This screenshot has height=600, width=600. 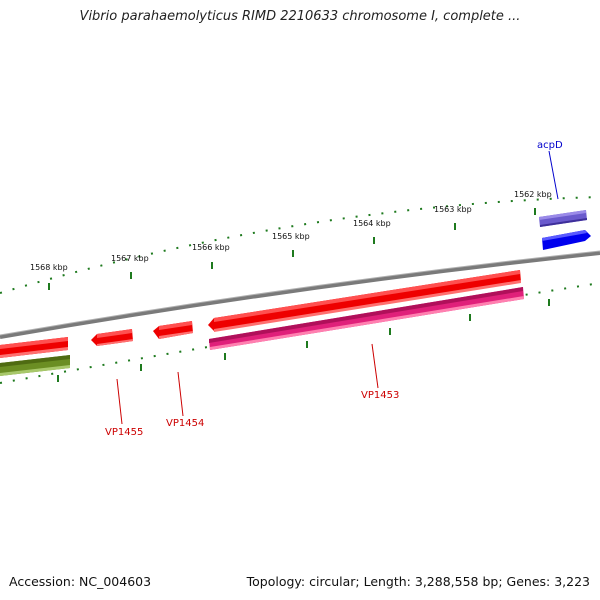 What do you see at coordinates (119, 401) in the screenshot?
I see `VP1455-leader` at bounding box center [119, 401].